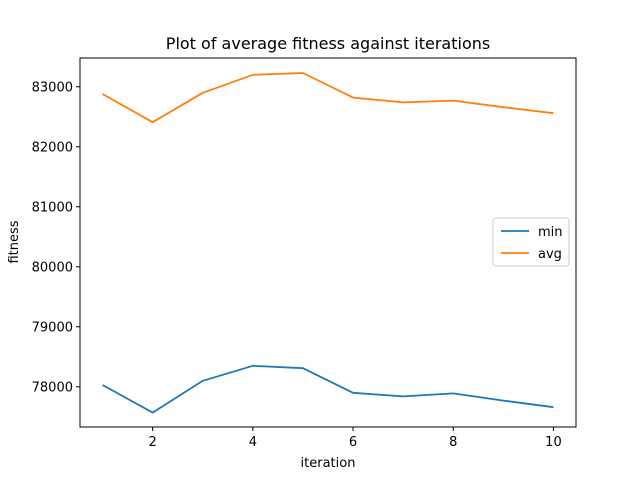  I want to click on legend-label-min: min, so click(550, 232).